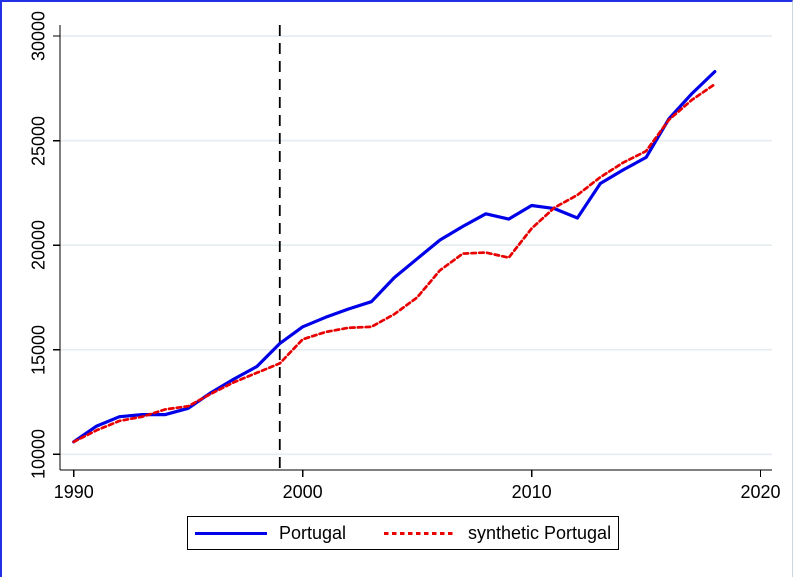 This screenshot has width=793, height=577. I want to click on legend: Portugal synthetic Portugal, so click(403, 533).